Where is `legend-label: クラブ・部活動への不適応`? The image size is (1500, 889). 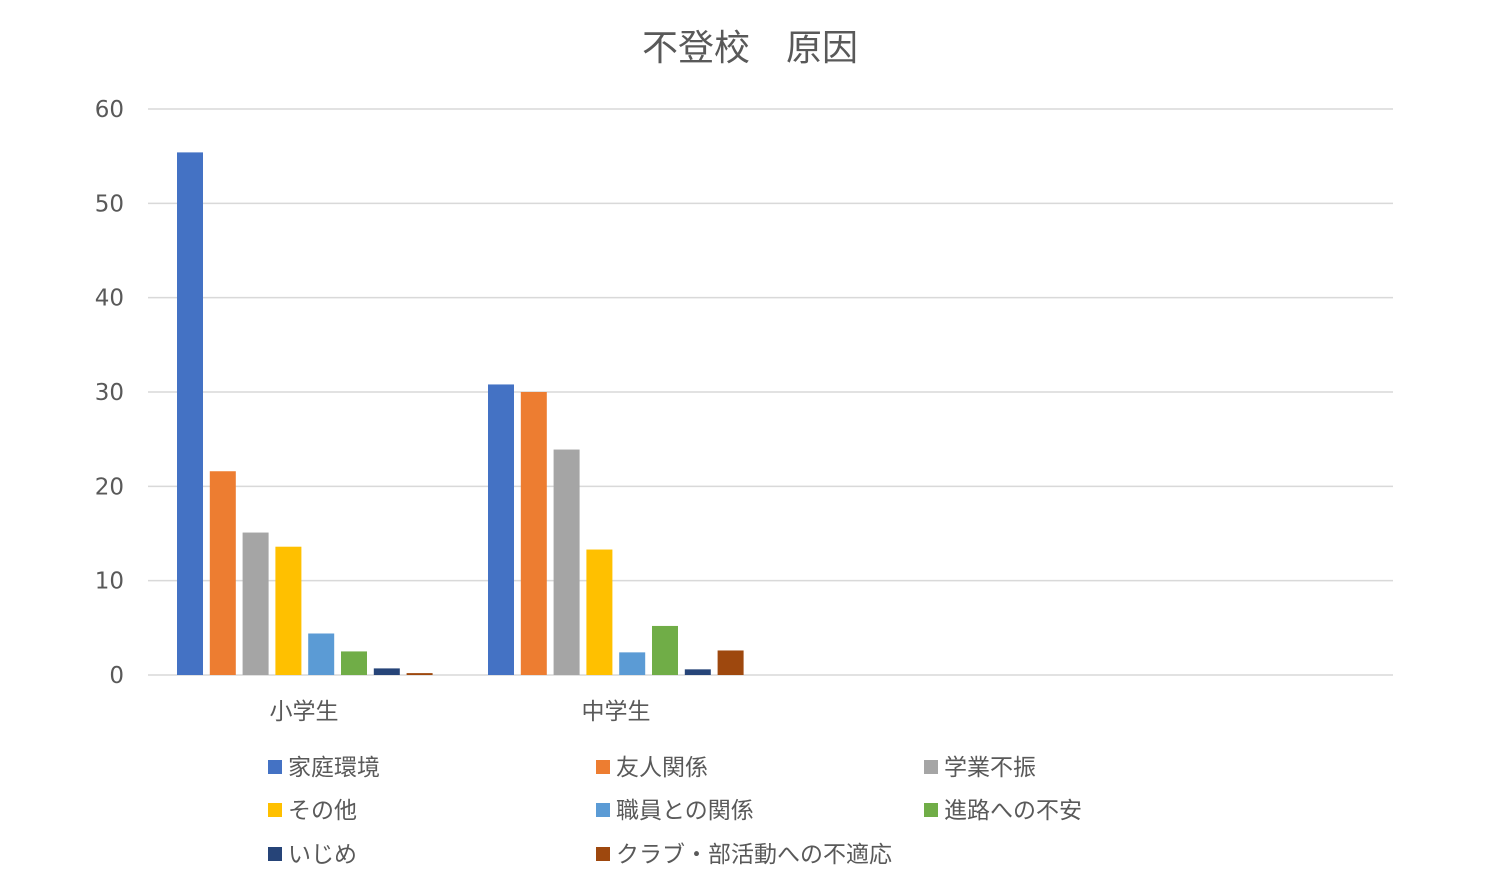 legend-label: クラブ・部活動への不適応 is located at coordinates (754, 855).